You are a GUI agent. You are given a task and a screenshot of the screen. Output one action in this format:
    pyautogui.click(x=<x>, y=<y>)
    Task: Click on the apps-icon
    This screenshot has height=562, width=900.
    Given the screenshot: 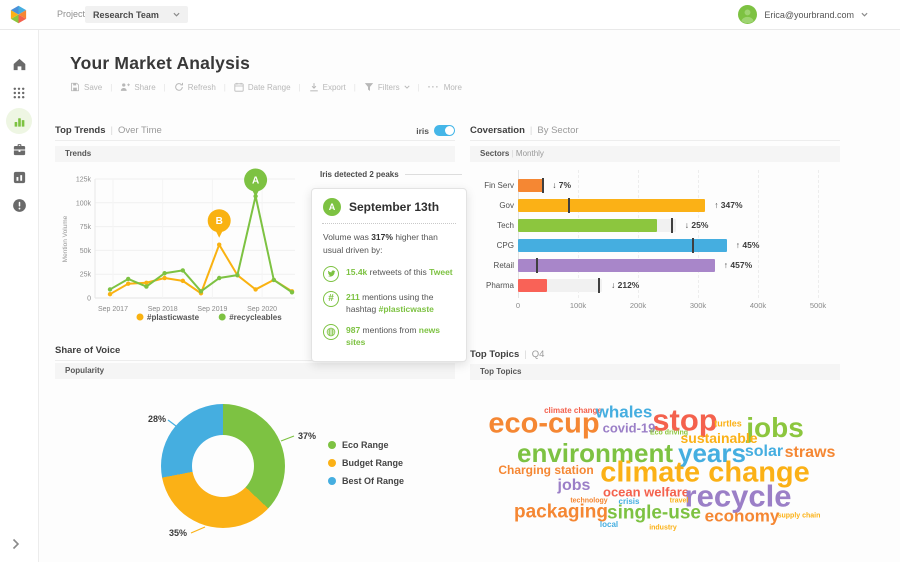 What is the action you would take?
    pyautogui.click(x=19, y=93)
    